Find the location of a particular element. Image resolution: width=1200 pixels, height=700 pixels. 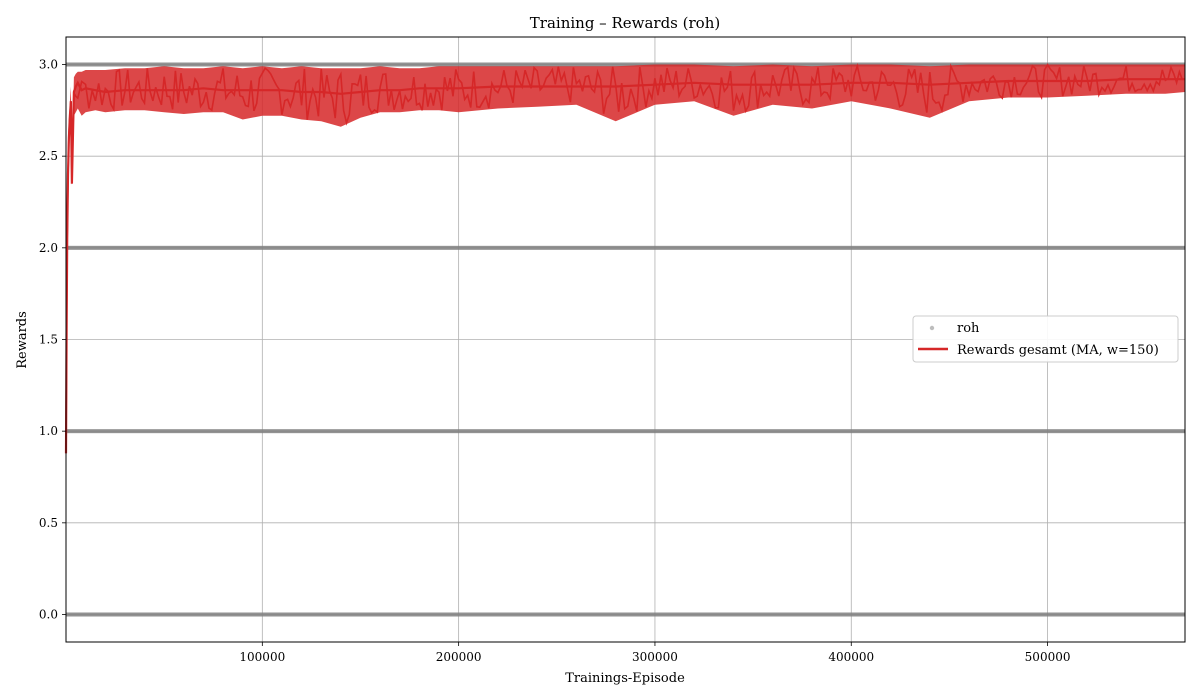

y-tick-label: 3.0 is located at coordinates (48, 65).